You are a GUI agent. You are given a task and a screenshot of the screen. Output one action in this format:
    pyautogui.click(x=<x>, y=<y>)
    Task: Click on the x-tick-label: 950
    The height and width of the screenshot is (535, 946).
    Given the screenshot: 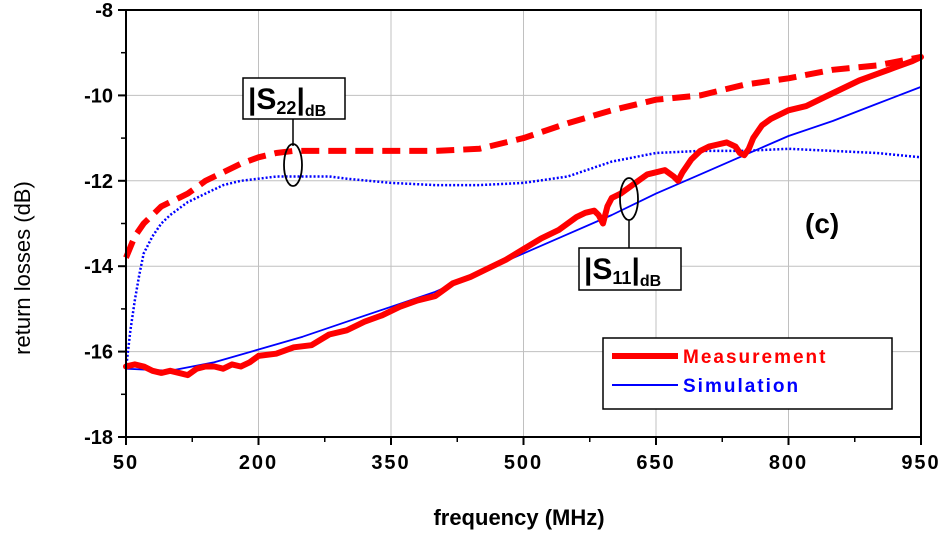 What is the action you would take?
    pyautogui.click(x=920, y=463)
    